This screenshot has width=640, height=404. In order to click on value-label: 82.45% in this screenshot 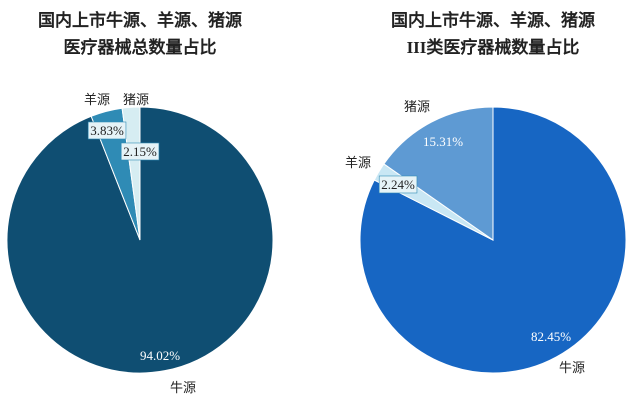, I will do `click(551, 336)`.